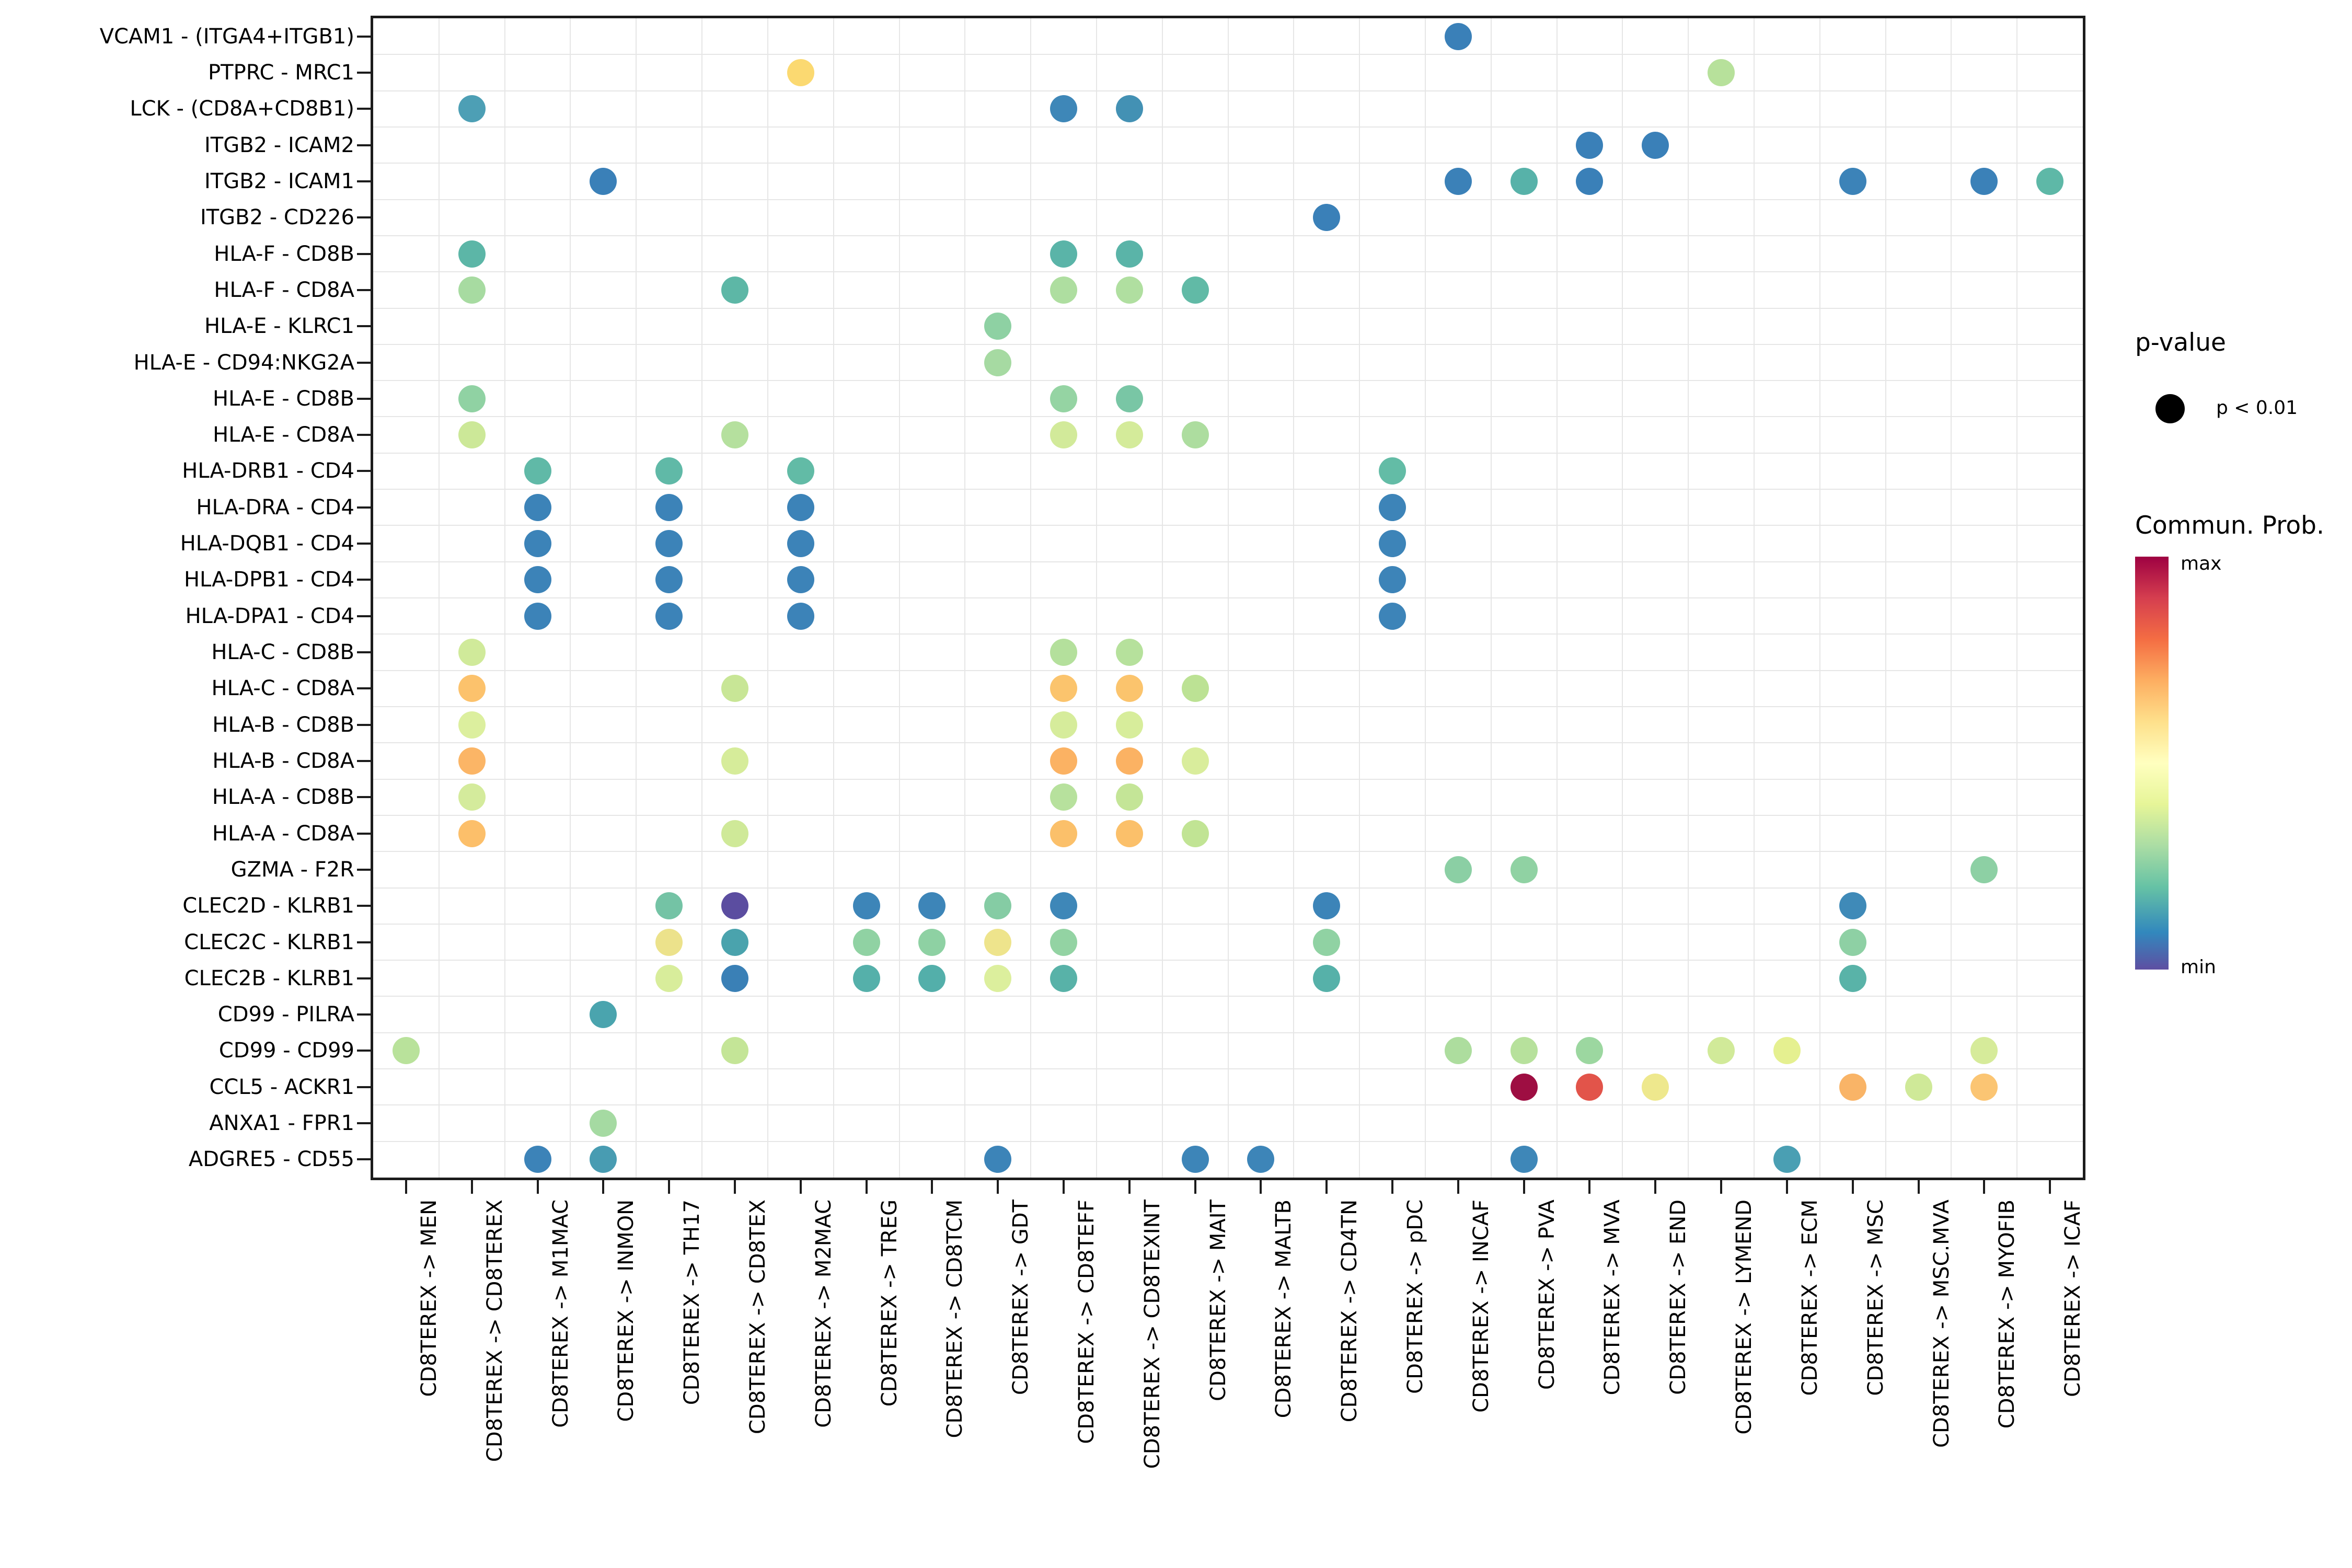 This screenshot has width=2352, height=1568. Describe the element at coordinates (281, 1087) in the screenshot. I see `y-axis-label: CCL5 - ACKR1` at that location.